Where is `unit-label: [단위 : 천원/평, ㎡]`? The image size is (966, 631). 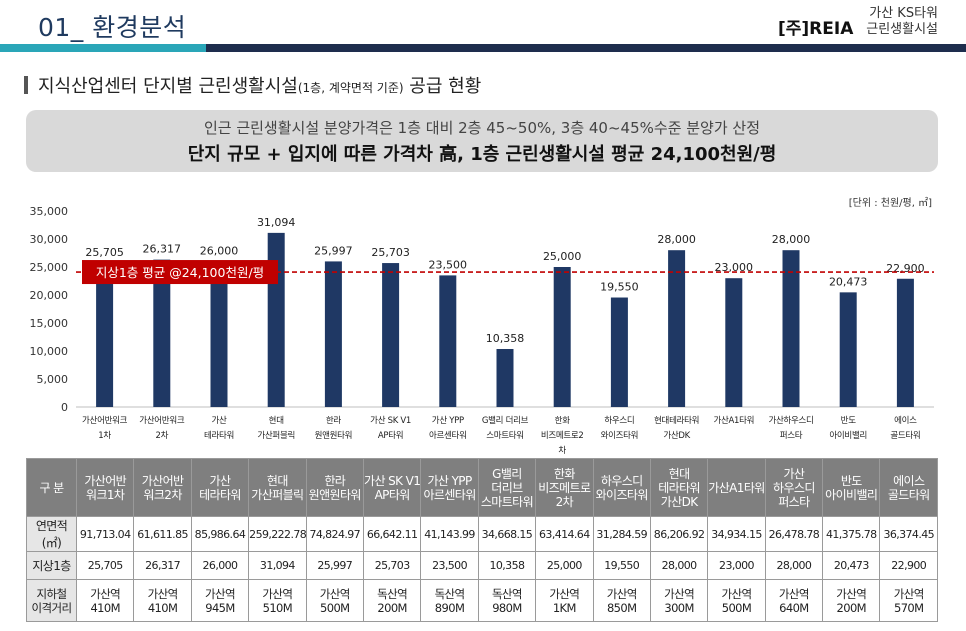
unit-label: [단위 : 천원/평, ㎡] is located at coordinates (890, 203).